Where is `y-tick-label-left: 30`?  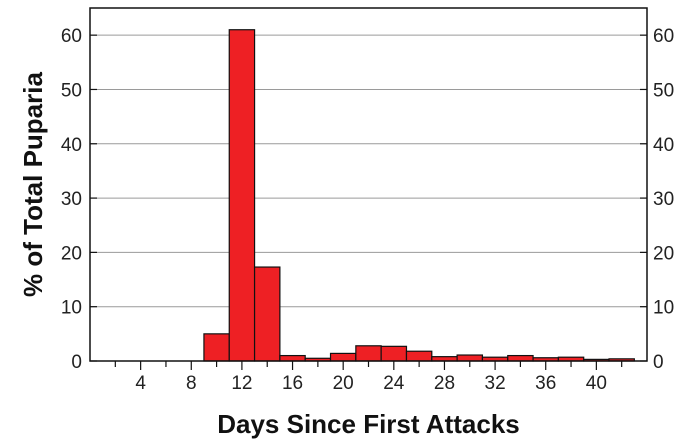
y-tick-label-left: 30 is located at coordinates (71, 199).